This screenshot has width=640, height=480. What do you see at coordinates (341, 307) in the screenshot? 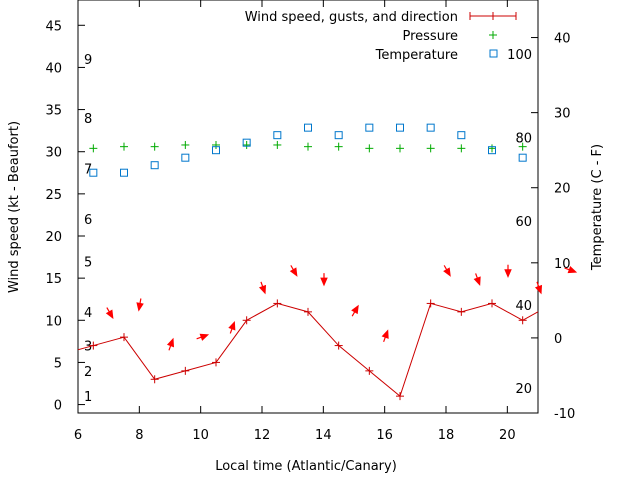
I see `wind-direction-arrows` at bounding box center [341, 307].